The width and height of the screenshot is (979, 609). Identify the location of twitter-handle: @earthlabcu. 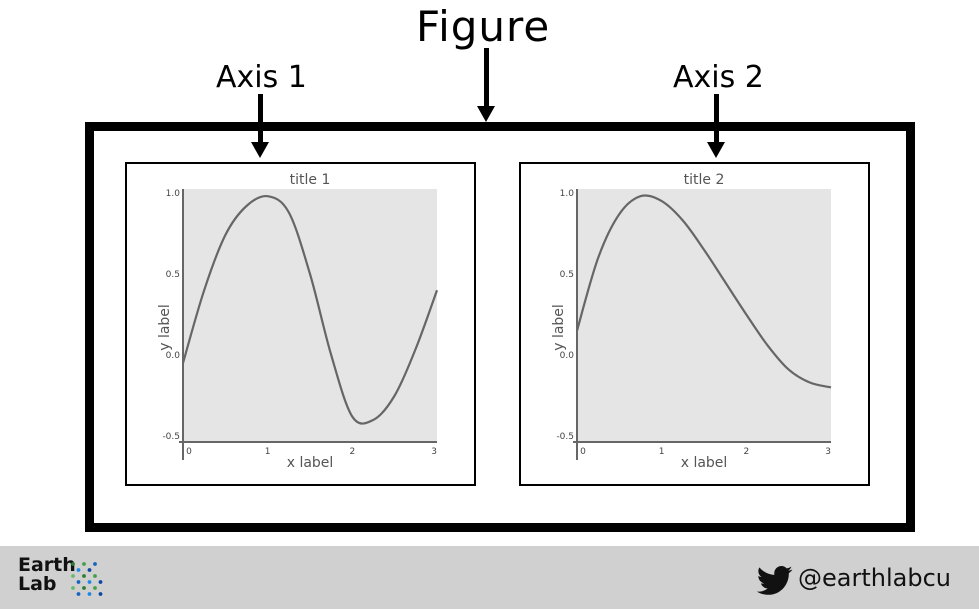
(874, 578).